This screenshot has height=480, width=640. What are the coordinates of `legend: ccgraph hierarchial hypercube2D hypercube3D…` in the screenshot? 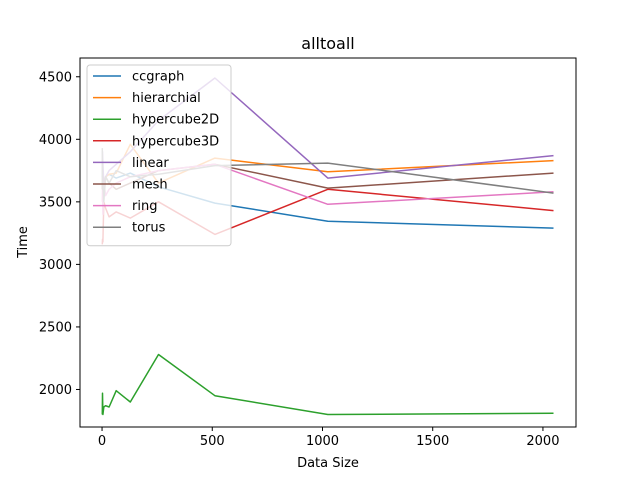 It's located at (159, 155).